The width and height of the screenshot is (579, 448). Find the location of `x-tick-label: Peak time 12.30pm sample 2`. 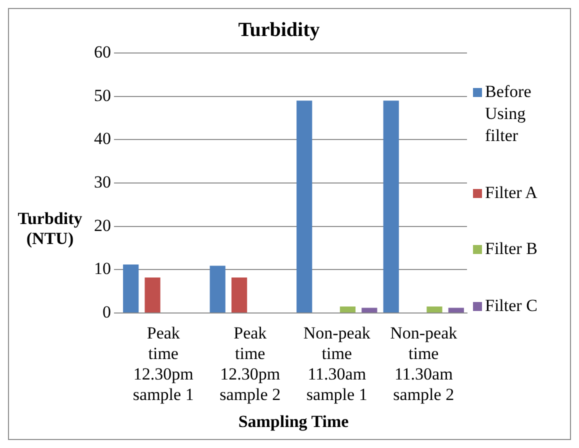

x-tick-label: Peak time 12.30pm sample 2 is located at coordinates (250, 364).